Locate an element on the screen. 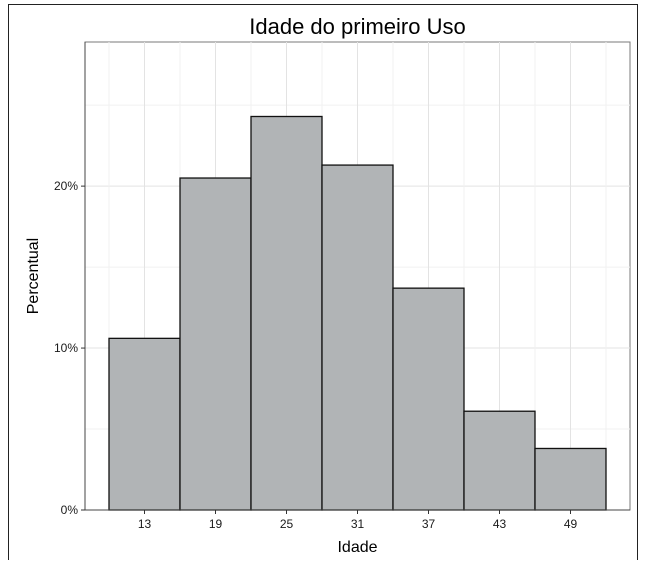 The height and width of the screenshot is (562, 650). x-axis-title: Idade is located at coordinates (357, 547).